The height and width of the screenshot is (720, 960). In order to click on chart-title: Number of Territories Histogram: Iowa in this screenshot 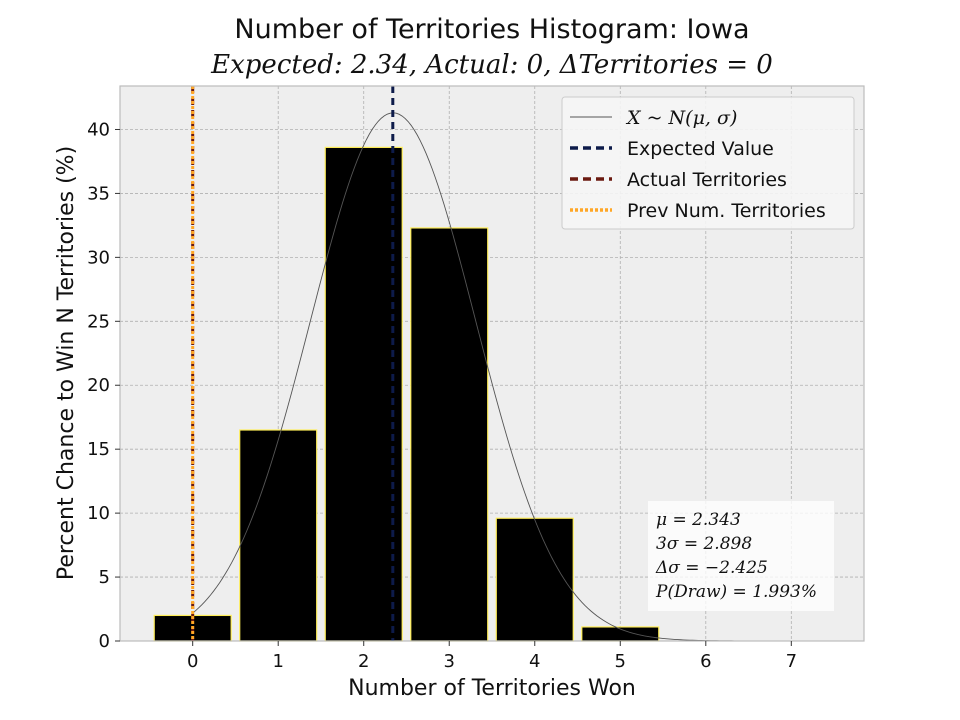, I will do `click(491, 29)`.